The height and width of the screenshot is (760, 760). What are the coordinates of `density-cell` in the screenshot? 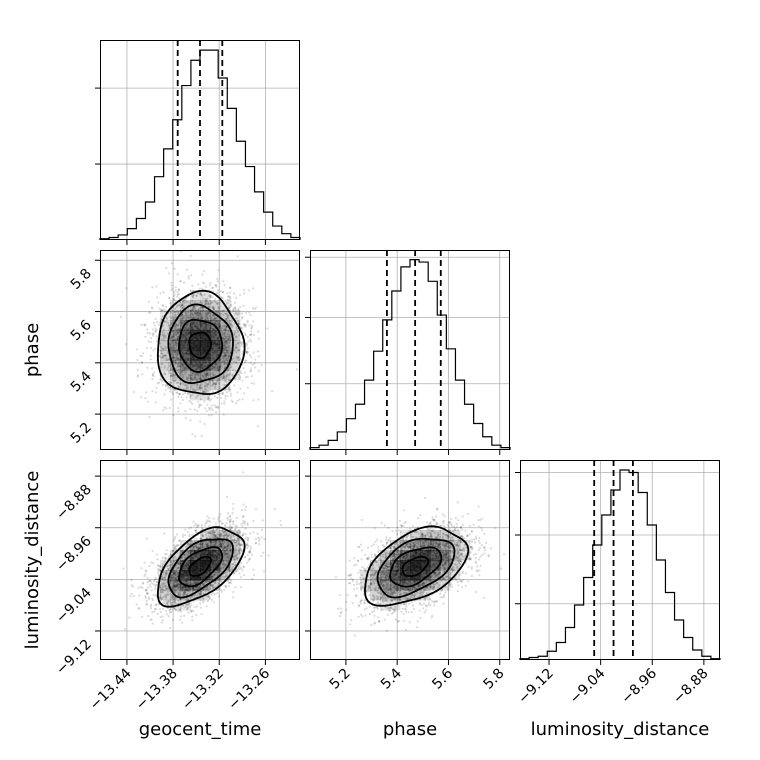 It's located at (235, 315).